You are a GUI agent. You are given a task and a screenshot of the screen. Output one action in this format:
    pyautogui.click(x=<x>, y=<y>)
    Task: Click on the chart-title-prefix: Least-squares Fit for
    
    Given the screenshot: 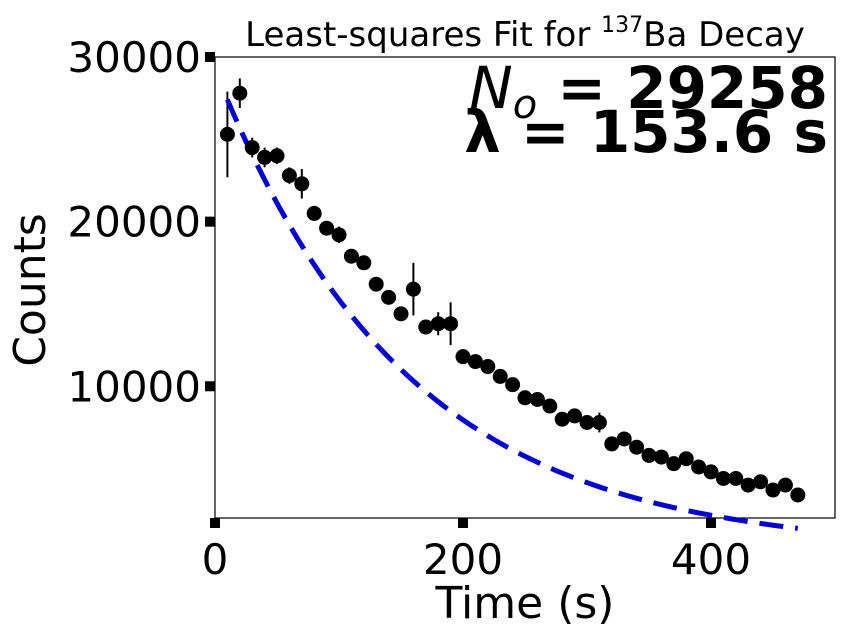 What is the action you would take?
    pyautogui.click(x=423, y=35)
    